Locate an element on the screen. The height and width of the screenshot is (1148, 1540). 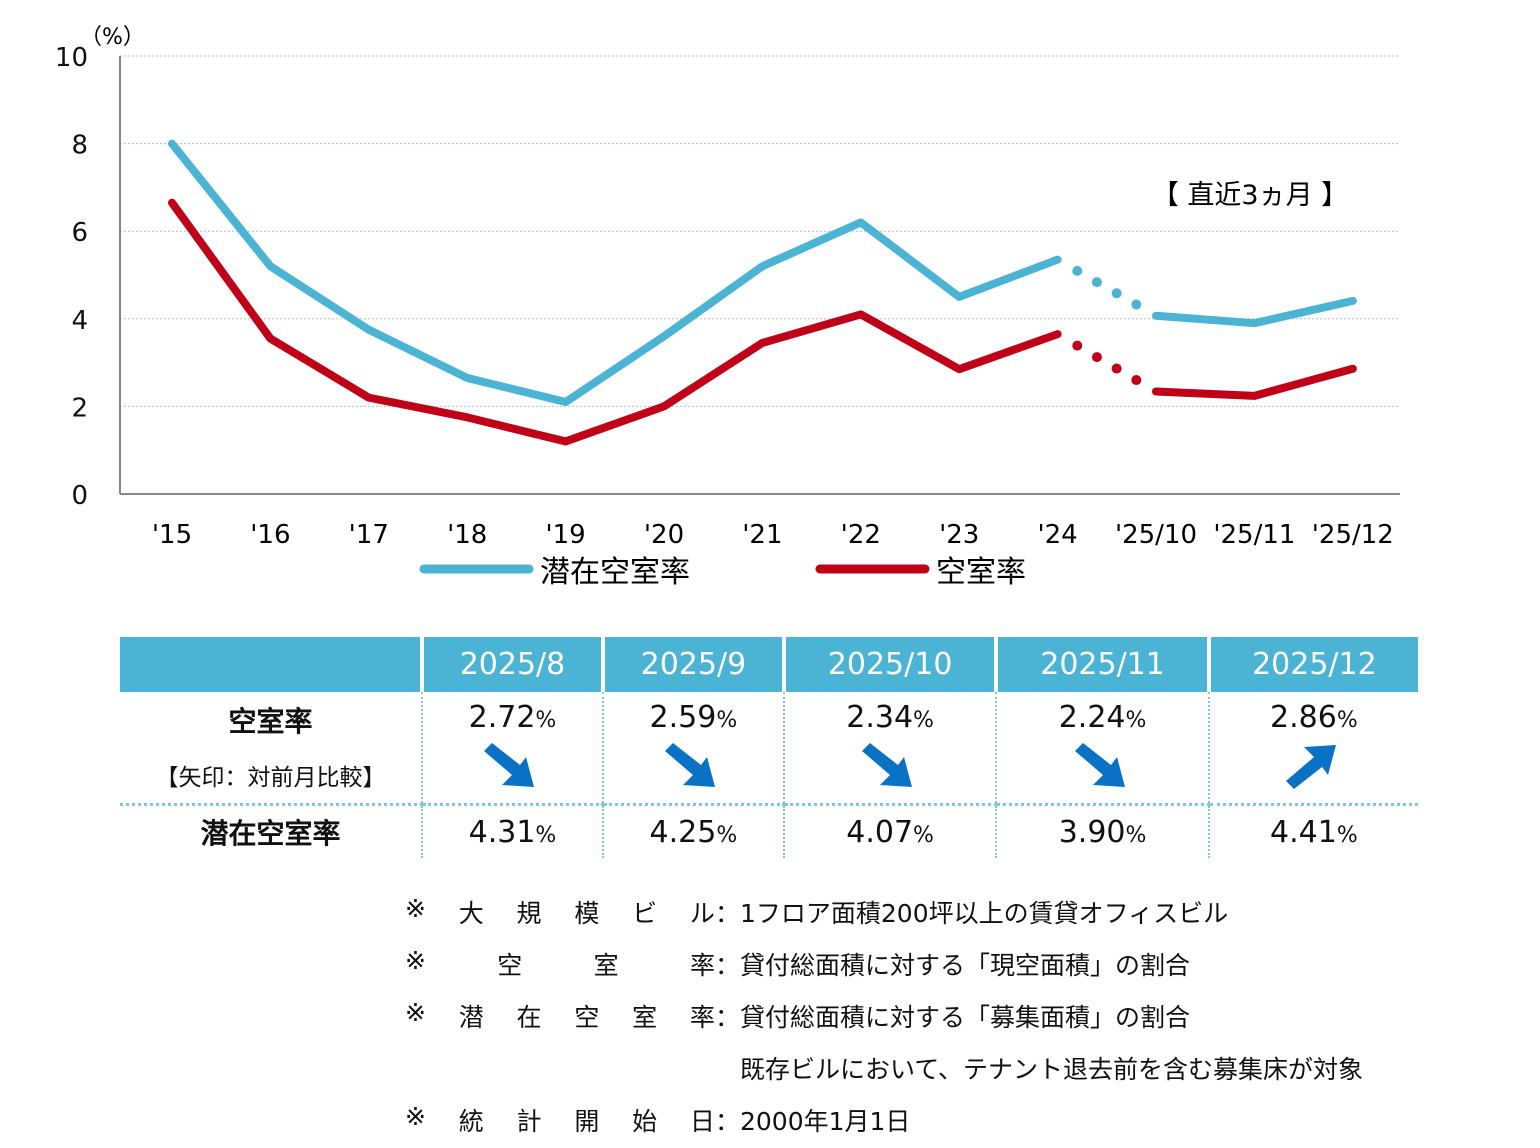
footnote-term: ※ 大規模ビル is located at coordinates (560, 911).